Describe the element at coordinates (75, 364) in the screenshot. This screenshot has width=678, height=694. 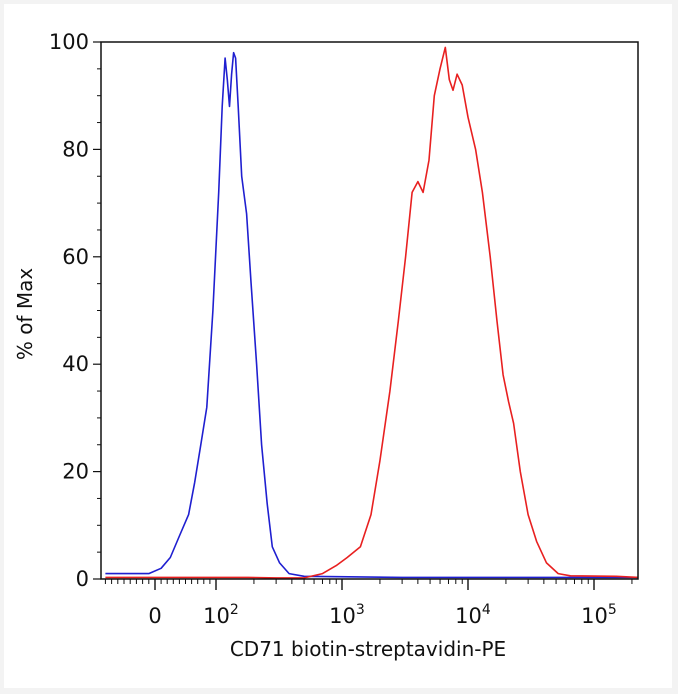
I see `y-tick-label: 40` at that location.